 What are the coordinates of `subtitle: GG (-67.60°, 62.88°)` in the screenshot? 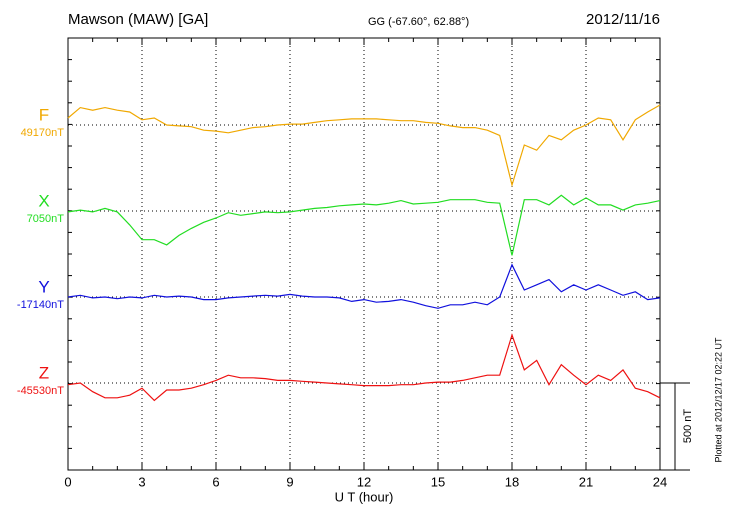 It's located at (418, 22).